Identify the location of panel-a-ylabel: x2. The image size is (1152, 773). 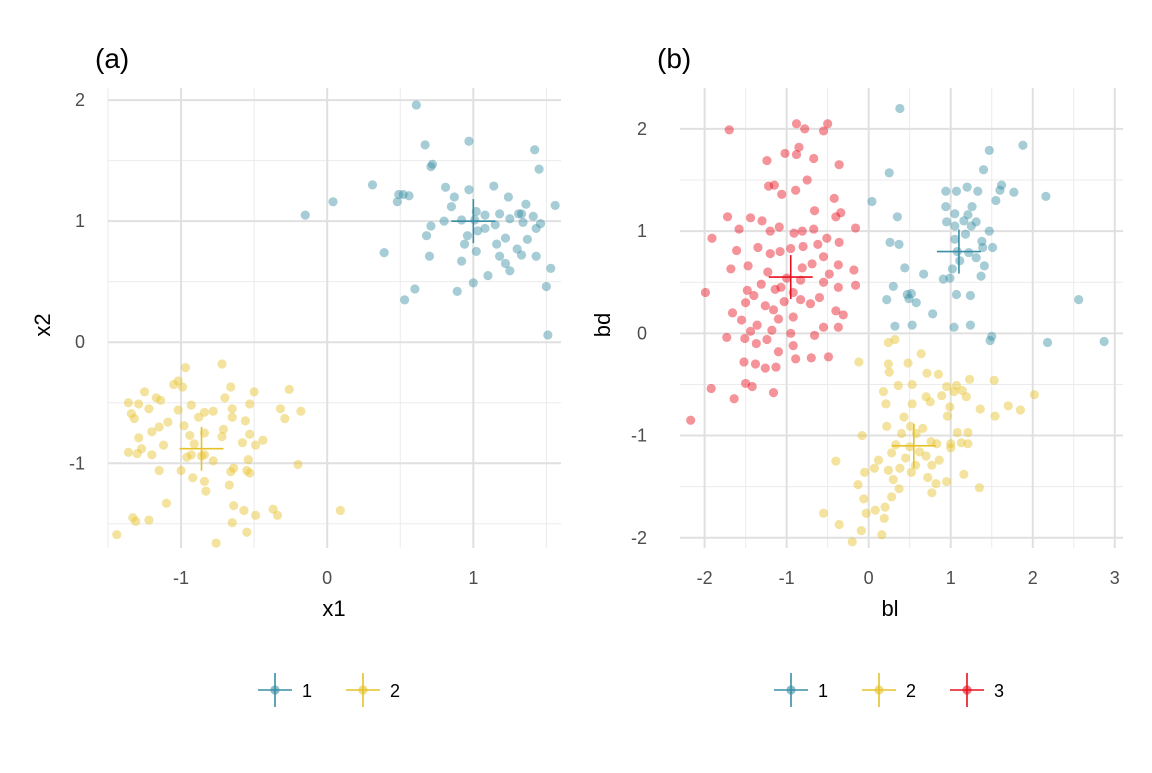
(42, 324).